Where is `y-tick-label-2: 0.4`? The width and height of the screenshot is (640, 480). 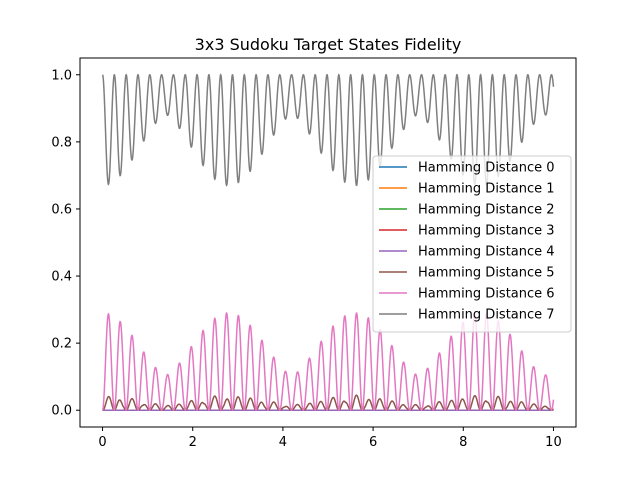
y-tick-label-2: 0.4 is located at coordinates (61, 277).